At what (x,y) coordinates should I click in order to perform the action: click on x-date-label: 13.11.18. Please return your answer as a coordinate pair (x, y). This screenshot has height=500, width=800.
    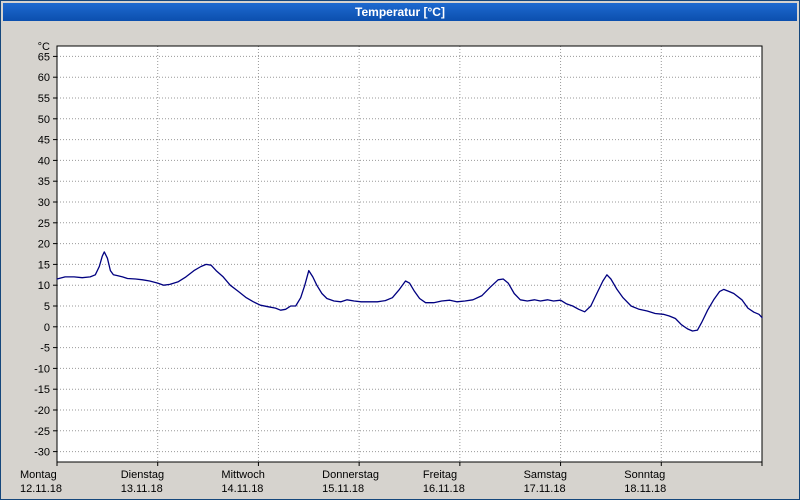
    Looking at the image, I should click on (142, 489).